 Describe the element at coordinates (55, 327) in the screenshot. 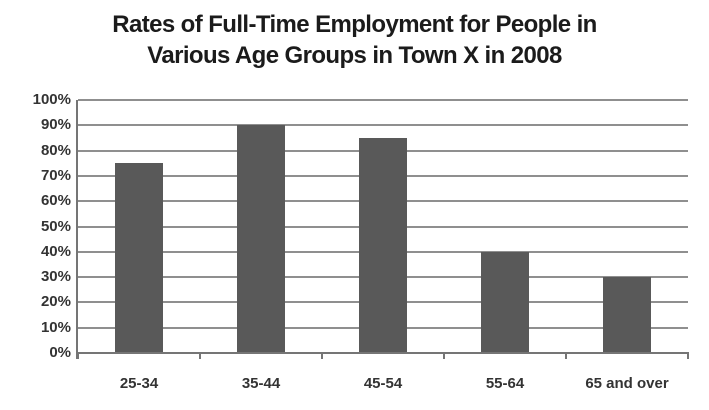

I see `y-tick-label-10%: 10%` at that location.